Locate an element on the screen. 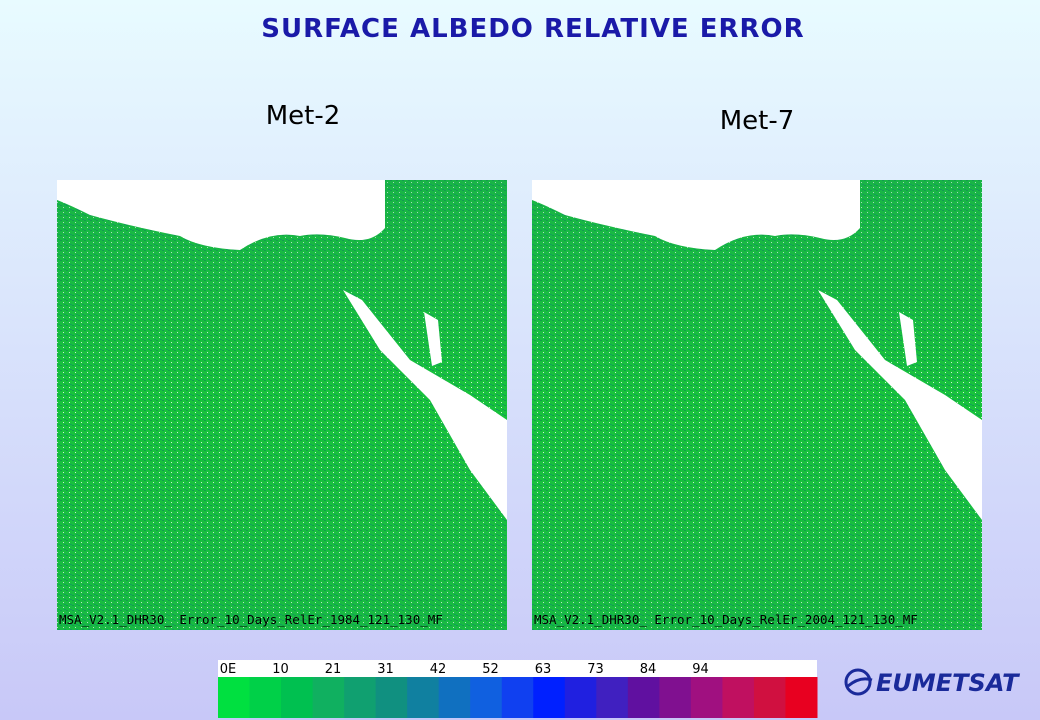 Image resolution: width=1040 pixels, height=720 pixels. colorbar-tick-label: 31 is located at coordinates (385, 669).